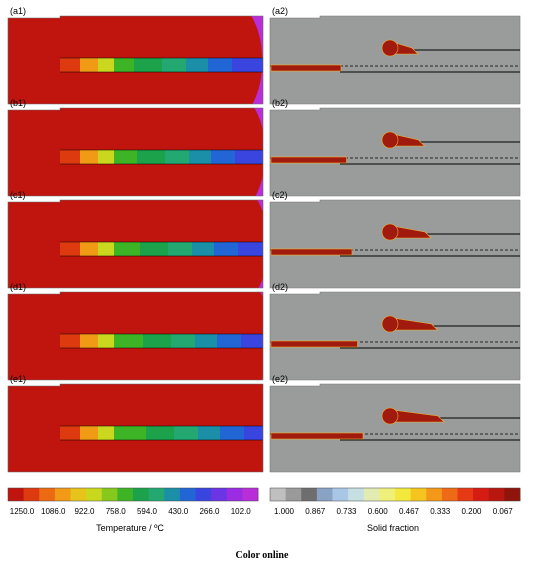 This screenshot has width=535, height=565. Describe the element at coordinates (280, 11) in the screenshot. I see `panel-label: (a2)` at that location.